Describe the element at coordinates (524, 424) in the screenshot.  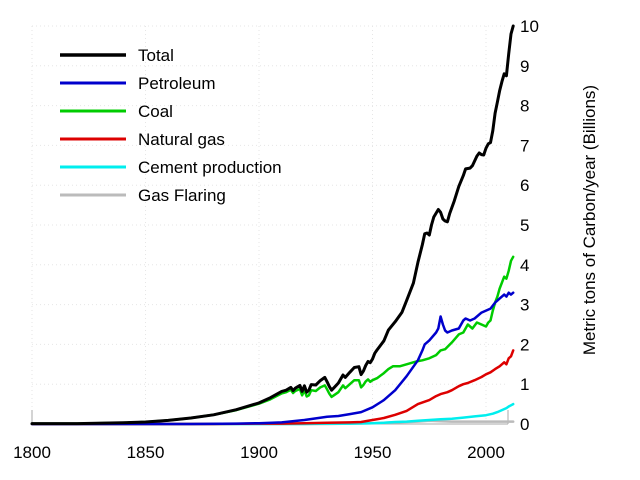
I see `y-tick-label-0: 0` at that location.